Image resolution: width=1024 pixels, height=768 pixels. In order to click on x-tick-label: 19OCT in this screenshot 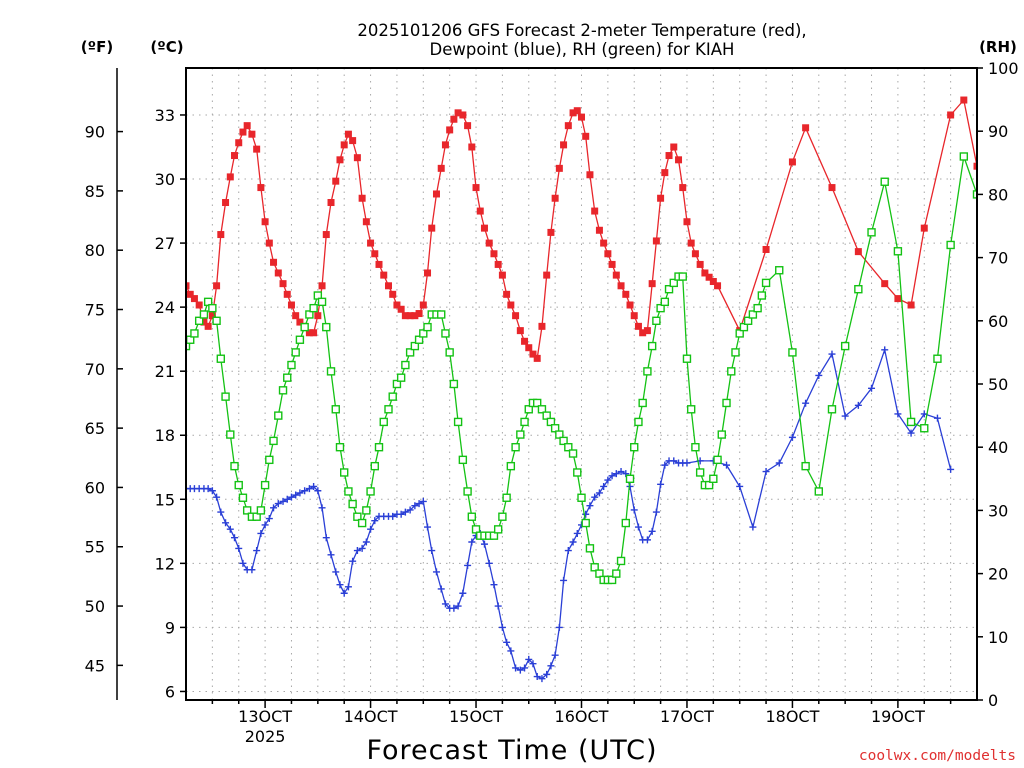, I will do `click(898, 716)`.